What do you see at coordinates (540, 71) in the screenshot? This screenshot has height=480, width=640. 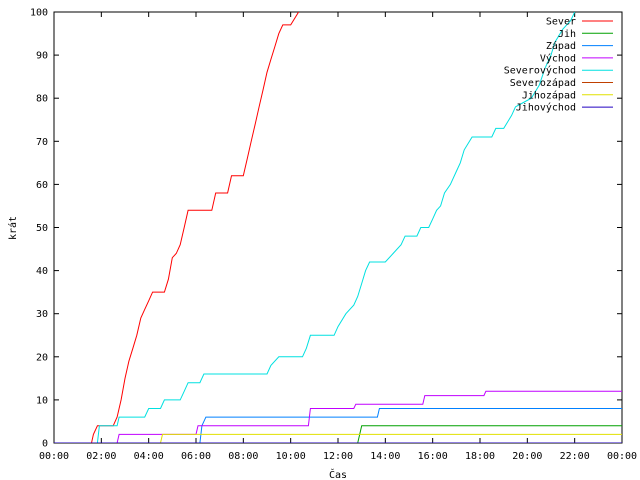 I see `legend-label-severovychod: Severovýchod` at bounding box center [540, 71].